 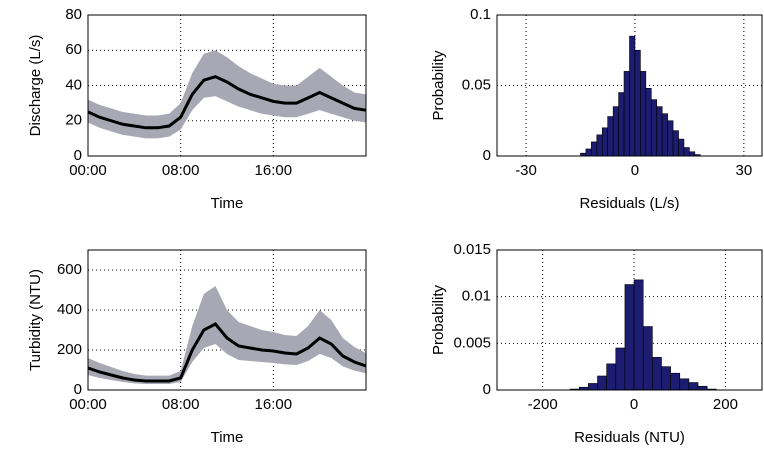 What do you see at coordinates (480, 14) in the screenshot?
I see `y-tick-label: 0.1` at bounding box center [480, 14].